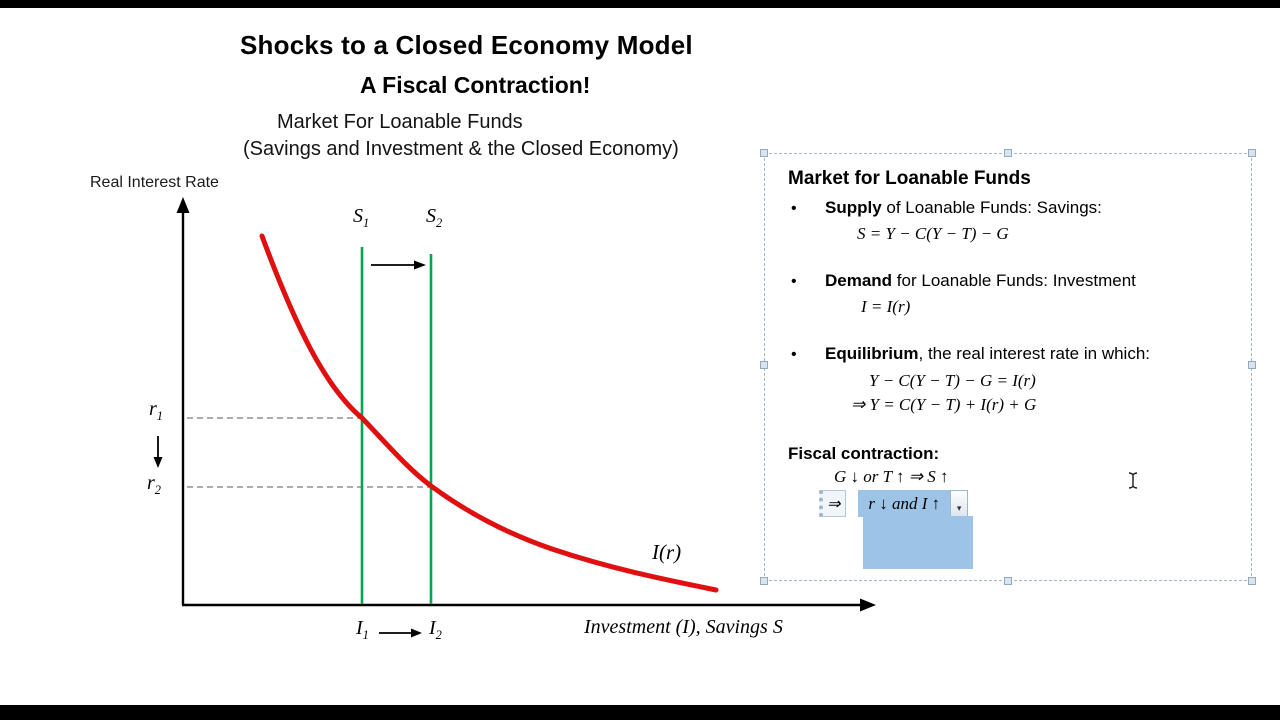 The width and height of the screenshot is (1280, 720). What do you see at coordinates (980, 280) in the screenshot?
I see `bullet-demand: Demand for Loanable Funds: Investment` at bounding box center [980, 280].